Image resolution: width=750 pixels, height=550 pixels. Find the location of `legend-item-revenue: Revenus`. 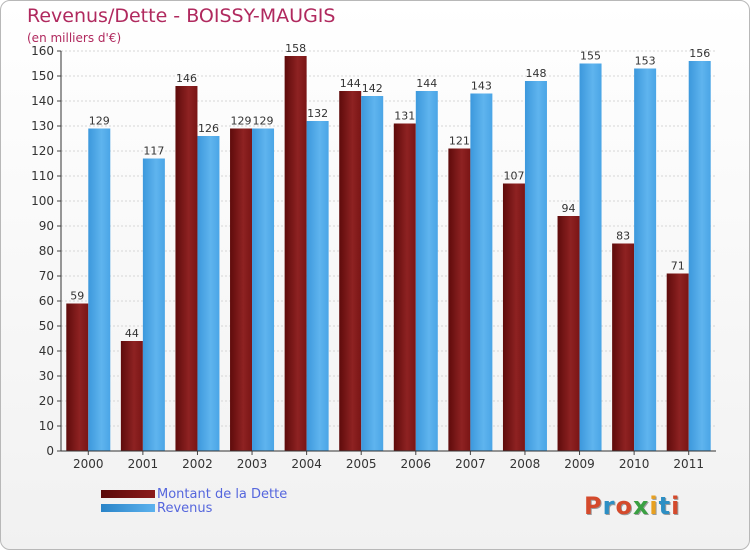

legend-item-revenue: Revenus is located at coordinates (194, 508).